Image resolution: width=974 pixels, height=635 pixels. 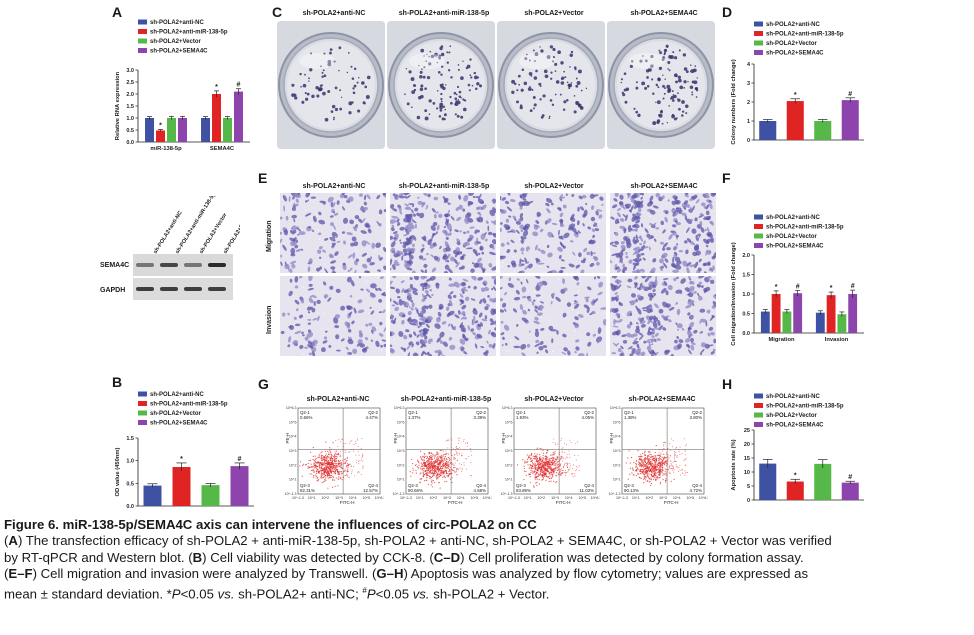 I want to click on x-tick-label: 10^4, so click(x=353, y=498).